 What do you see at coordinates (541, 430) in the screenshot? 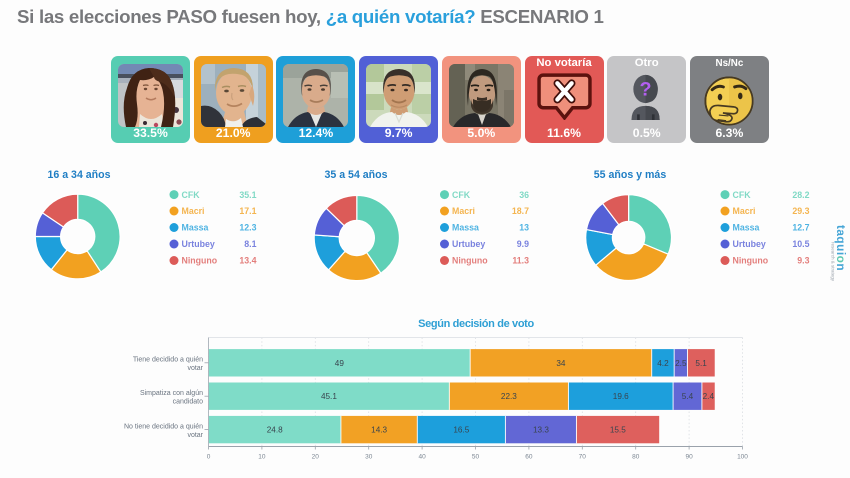
I see `svg-text: 13.3` at bounding box center [541, 430].